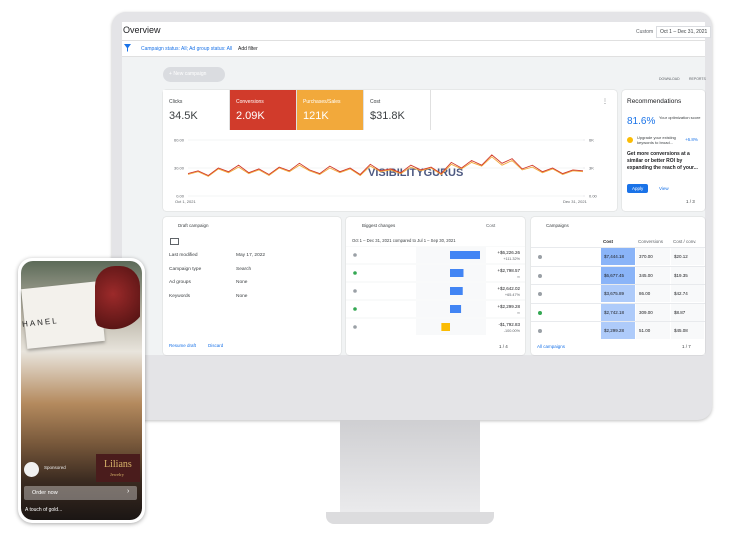 Image resolution: width=751 pixels, height=533 pixels. Describe the element at coordinates (385, 166) in the screenshot. I see `purchases-line` at that location.